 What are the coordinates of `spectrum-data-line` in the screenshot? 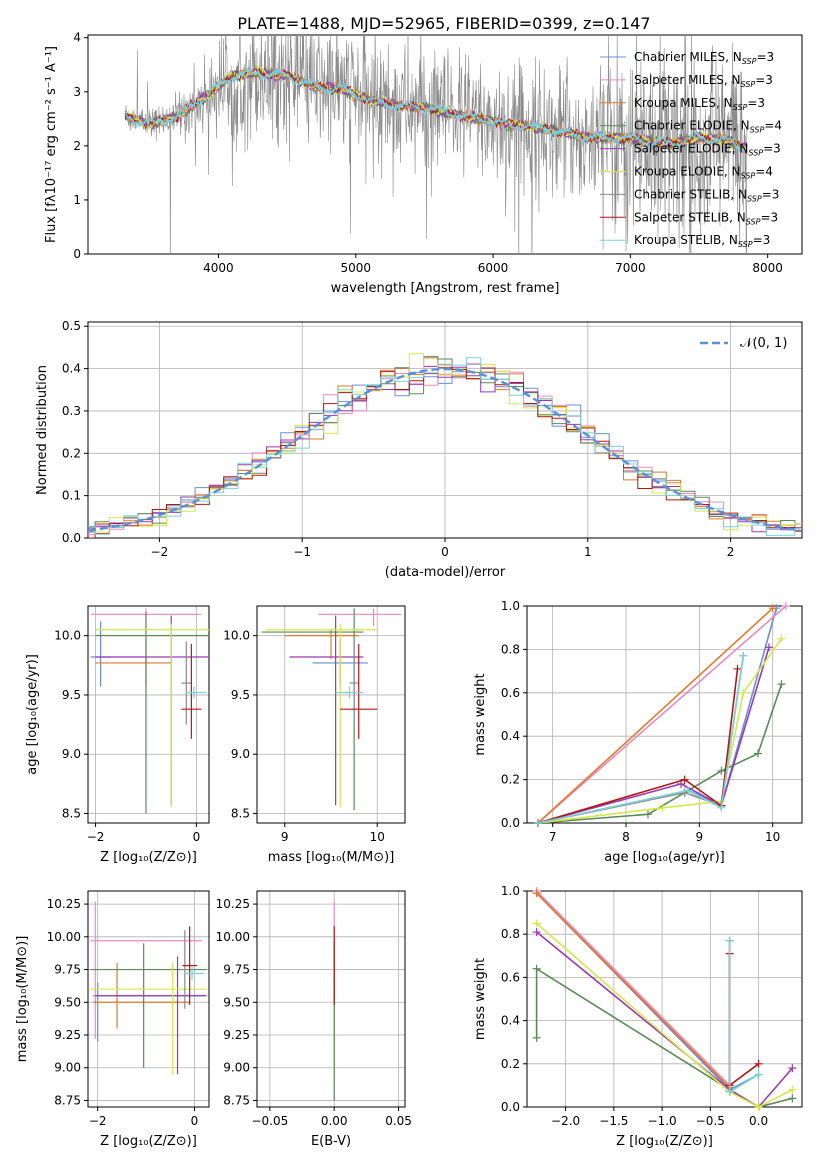 It's located at (436, 144).